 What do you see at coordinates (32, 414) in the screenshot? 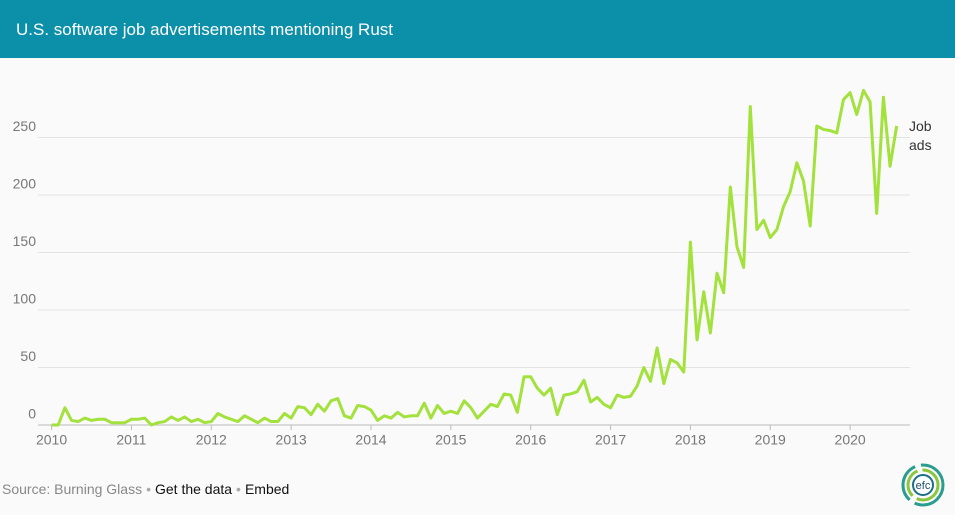
I see `y-tick-label: 0` at bounding box center [32, 414].